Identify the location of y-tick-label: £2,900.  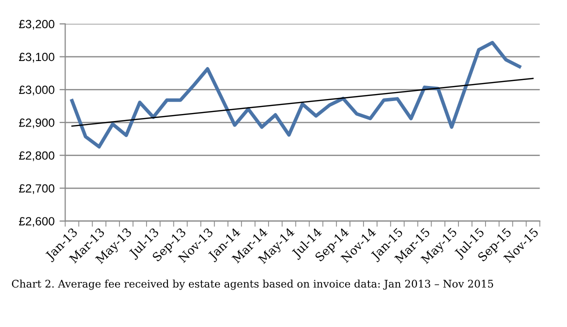
(36, 123).